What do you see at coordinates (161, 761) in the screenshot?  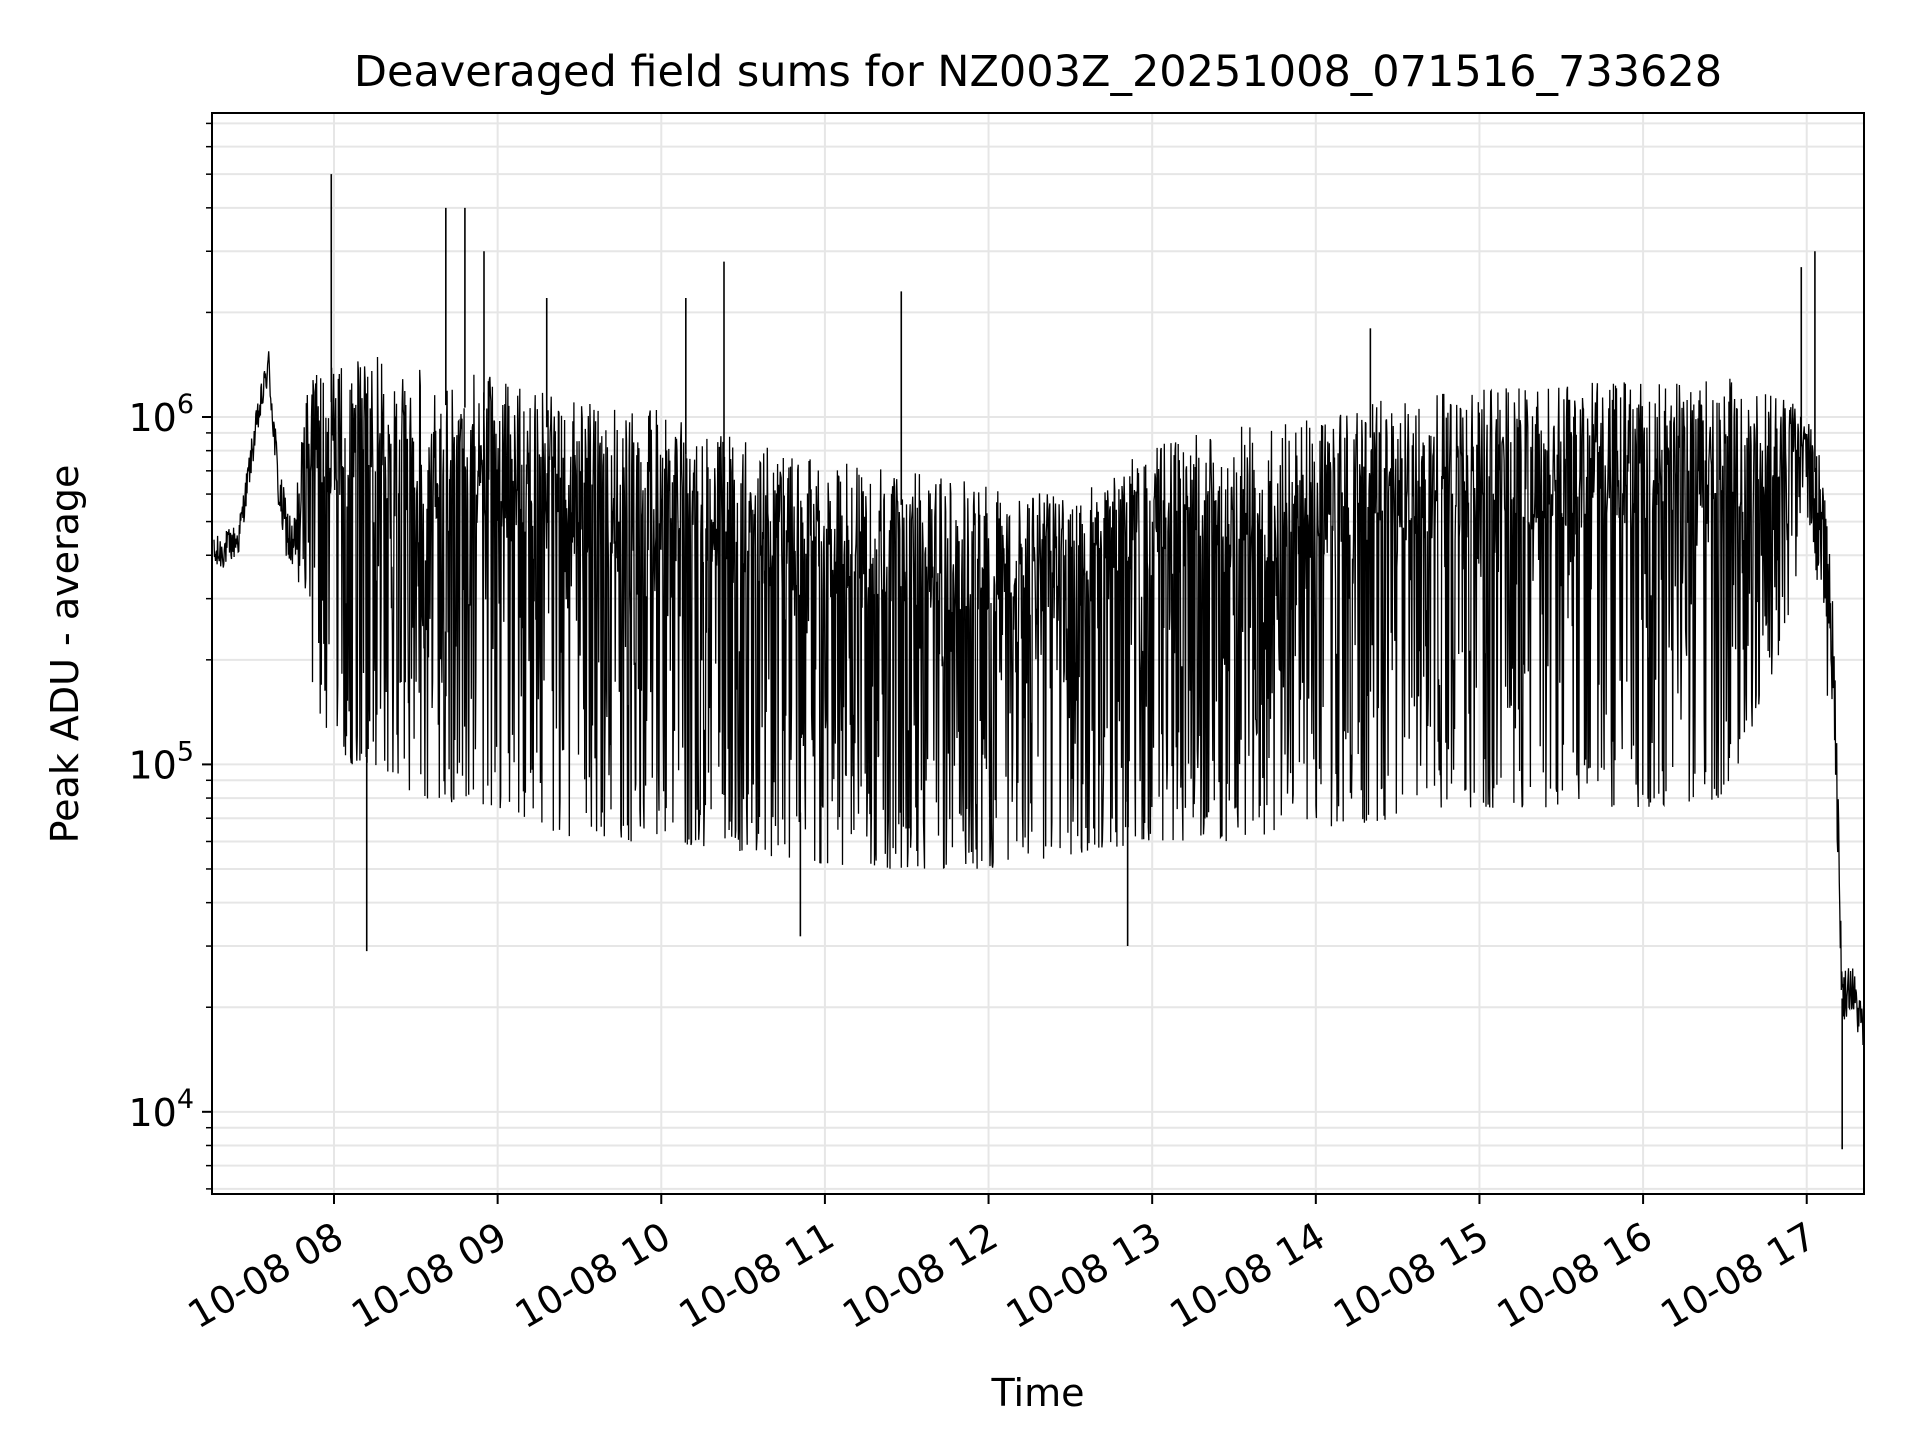 I see `y-tick-label: 10⁵` at bounding box center [161, 761].